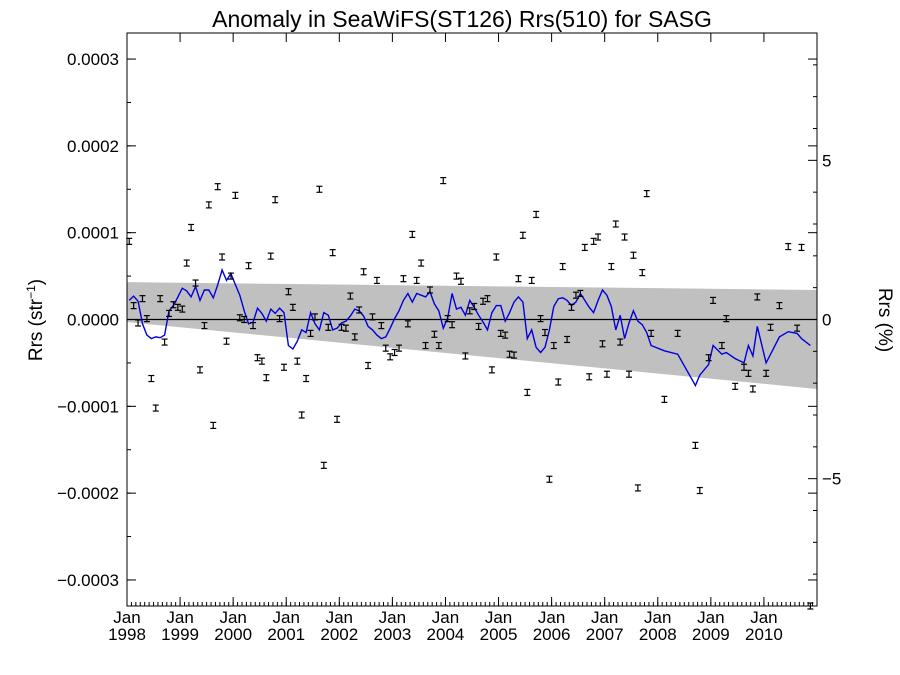 Image resolution: width=900 pixels, height=675 pixels. Describe the element at coordinates (93, 233) in the screenshot. I see `y-tick-label: 0.0001` at that location.